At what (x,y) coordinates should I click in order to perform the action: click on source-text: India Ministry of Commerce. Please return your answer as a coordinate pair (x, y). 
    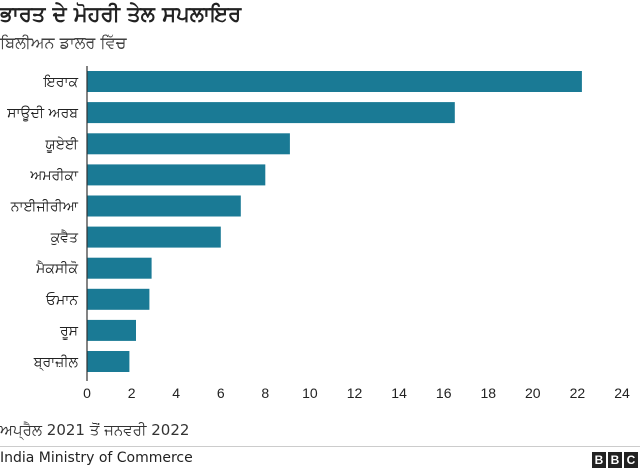
    Looking at the image, I should click on (96, 458).